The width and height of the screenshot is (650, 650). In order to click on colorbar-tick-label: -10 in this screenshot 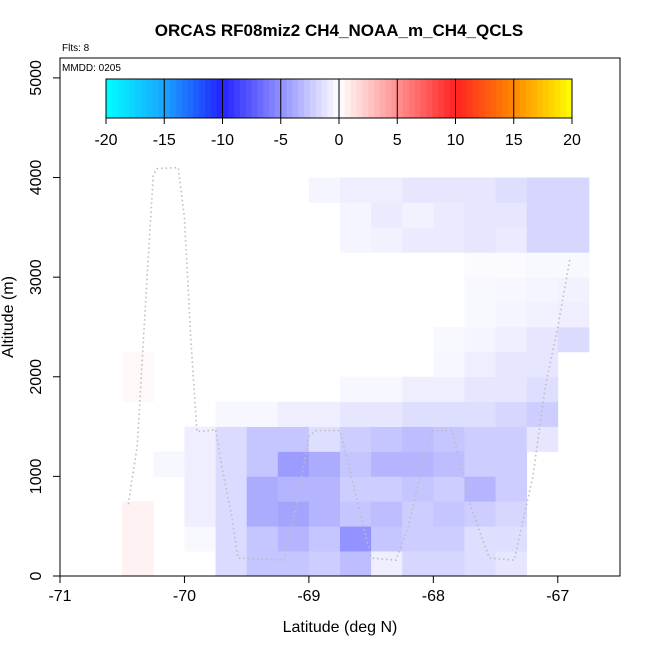, I will do `click(222, 140)`.